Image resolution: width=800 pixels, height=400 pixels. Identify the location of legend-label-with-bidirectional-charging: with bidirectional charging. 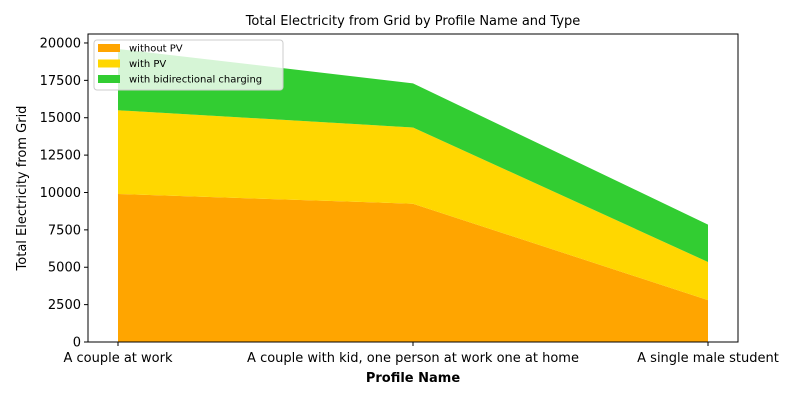
(195, 80).